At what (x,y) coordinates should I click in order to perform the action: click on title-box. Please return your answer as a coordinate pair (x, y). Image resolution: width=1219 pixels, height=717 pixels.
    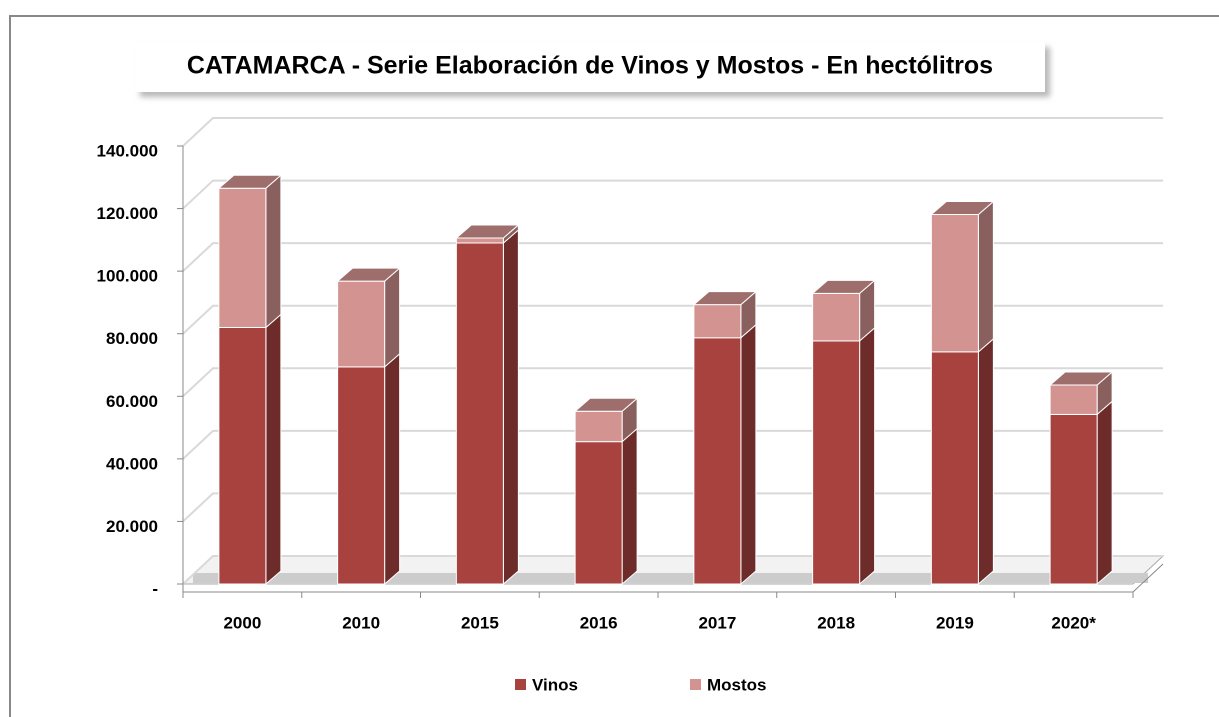
    Looking at the image, I should click on (590, 67).